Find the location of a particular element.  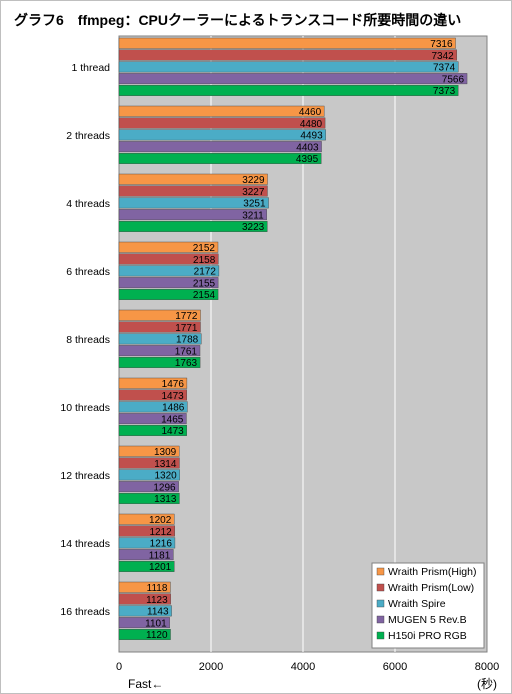

bar-value-label: 1118 is located at coordinates (157, 588).